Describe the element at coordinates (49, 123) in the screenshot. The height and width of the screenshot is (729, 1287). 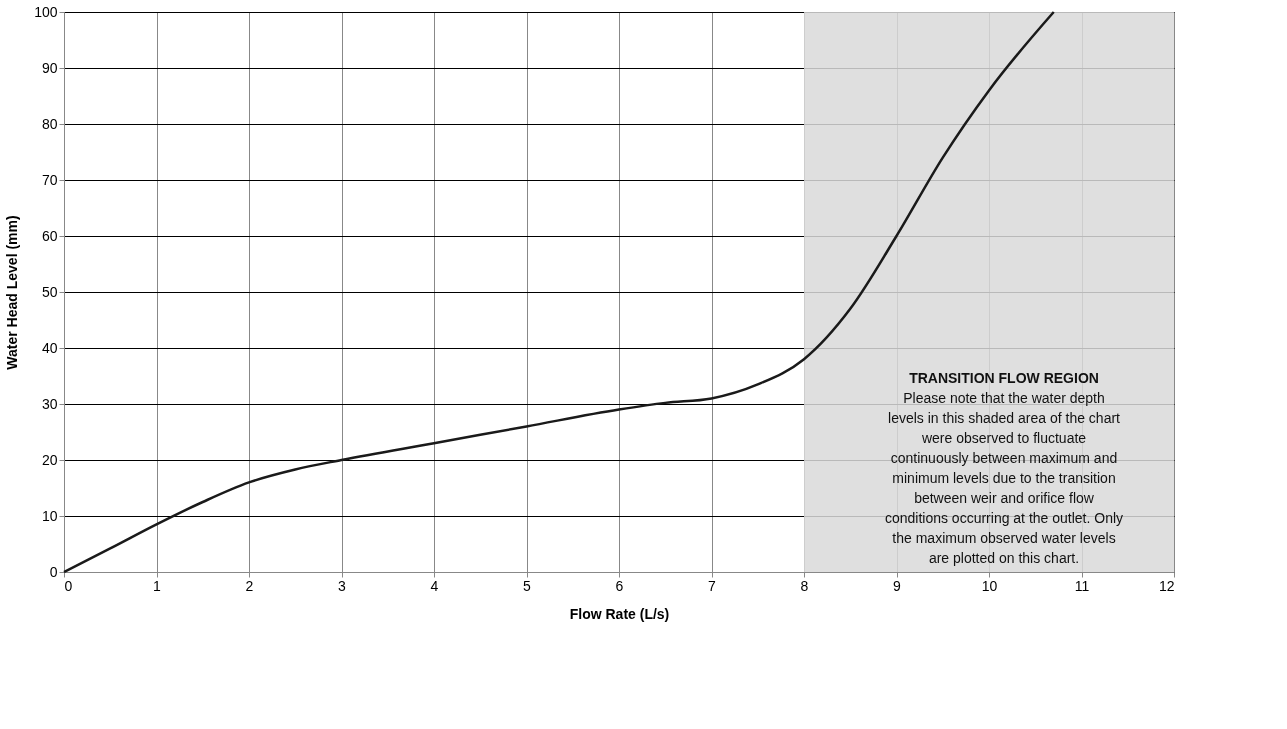
I see `y-tick-label: 80` at that location.